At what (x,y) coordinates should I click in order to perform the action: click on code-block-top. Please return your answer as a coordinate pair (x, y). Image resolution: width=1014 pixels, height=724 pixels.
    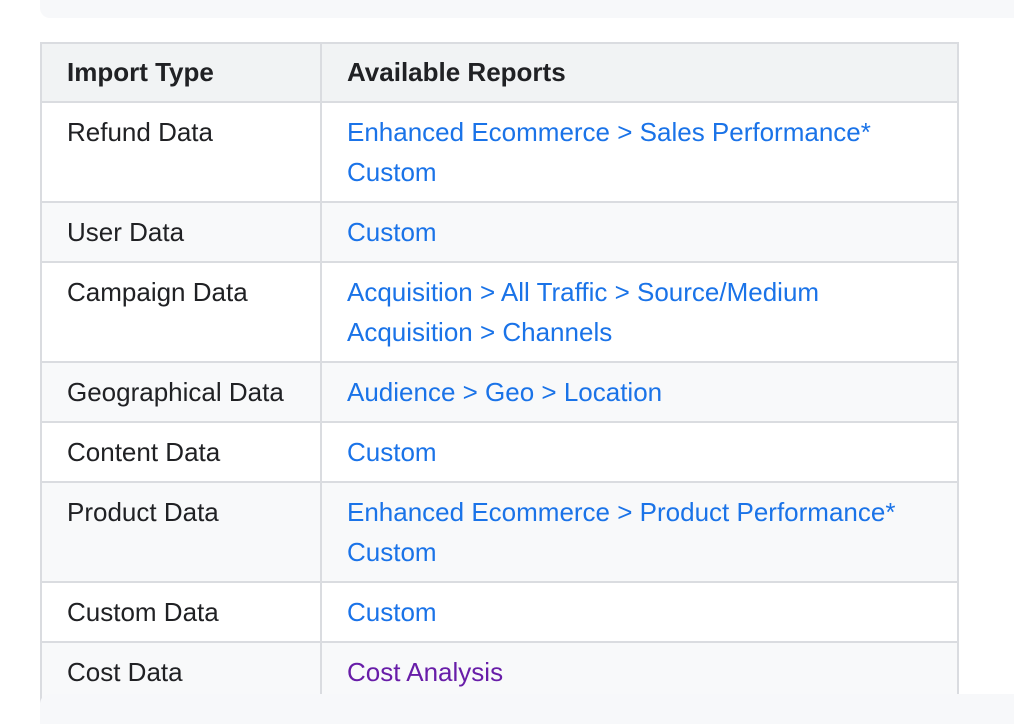
    Looking at the image, I should click on (527, 9).